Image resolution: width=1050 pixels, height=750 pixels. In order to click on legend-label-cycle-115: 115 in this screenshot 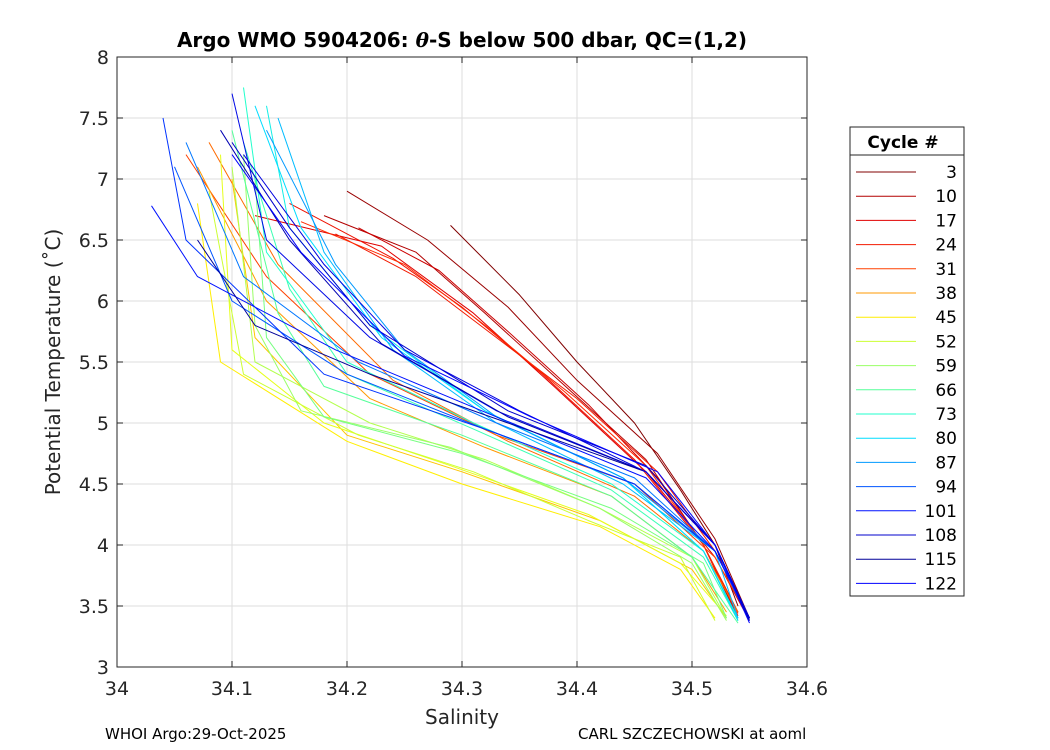, I will do `click(941, 560)`.